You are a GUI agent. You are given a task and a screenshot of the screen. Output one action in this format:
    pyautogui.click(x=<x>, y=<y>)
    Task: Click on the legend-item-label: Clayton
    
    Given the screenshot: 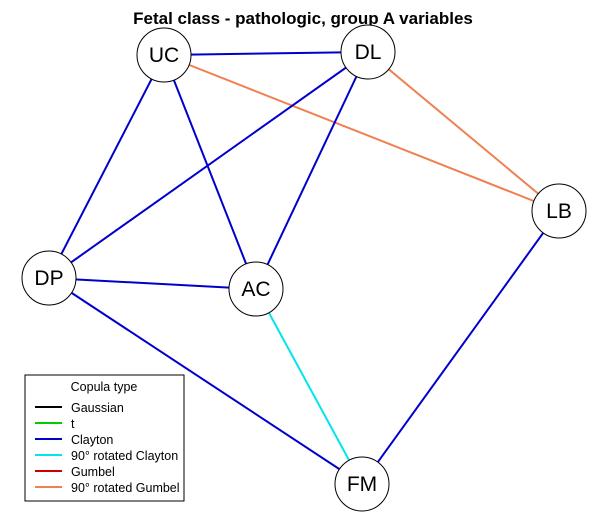 What is the action you would take?
    pyautogui.click(x=92, y=440)
    